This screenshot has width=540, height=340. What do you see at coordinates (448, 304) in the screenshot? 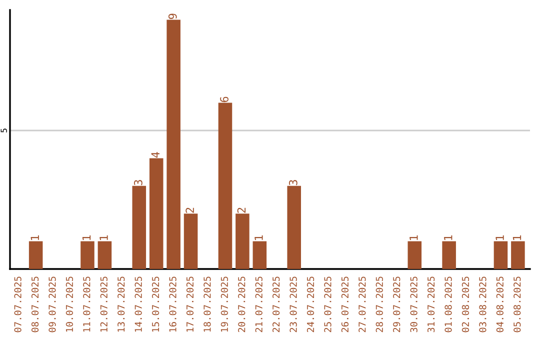
I see `x-tick-label: 01.08.2025` at bounding box center [448, 304].